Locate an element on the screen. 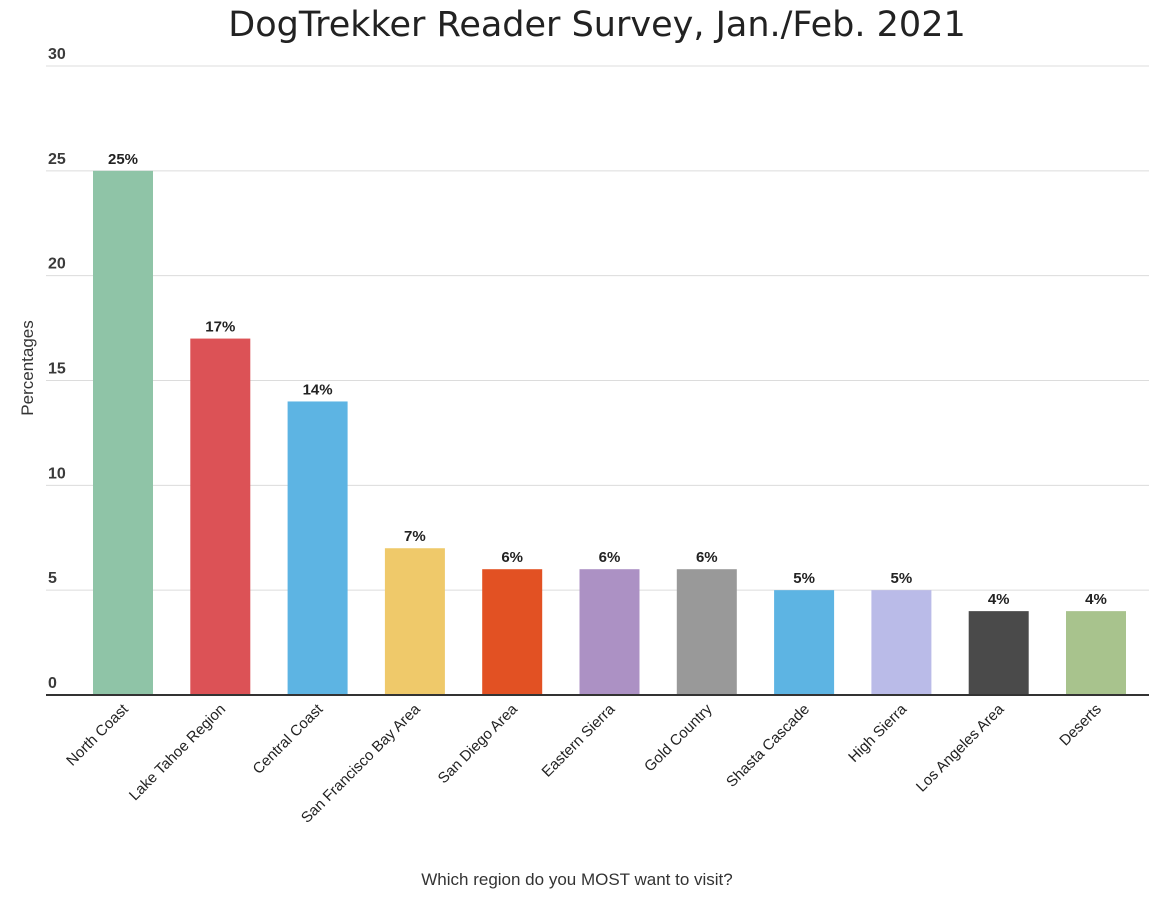 Image resolution: width=1159 pixels, height=901 pixels. y-axis-ticks: 0 5 10 15 20 25 30 is located at coordinates (57, 369).